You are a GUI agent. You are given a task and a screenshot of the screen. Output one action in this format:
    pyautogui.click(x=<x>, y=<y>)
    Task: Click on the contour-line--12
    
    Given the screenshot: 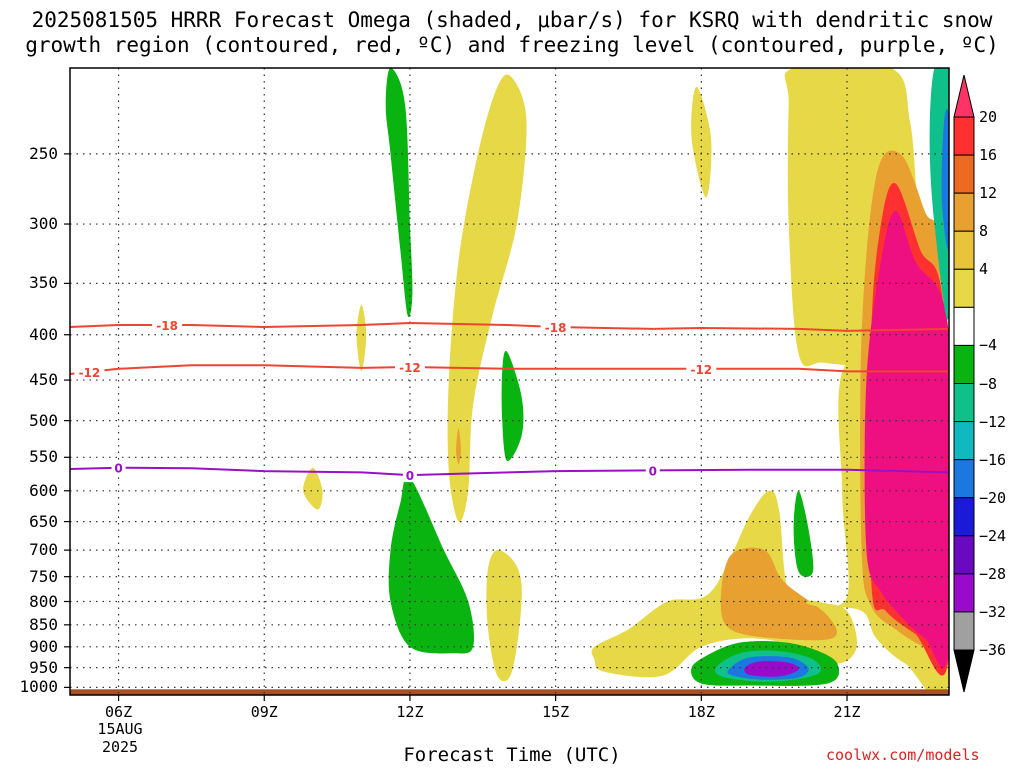 What is the action you would take?
    pyautogui.click(x=509, y=369)
    